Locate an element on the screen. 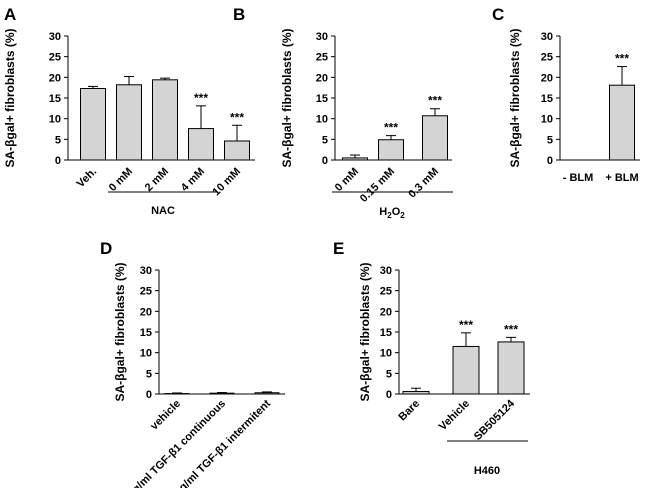 This screenshot has height=488, width=650. panel-d-letter: D is located at coordinates (106, 248).